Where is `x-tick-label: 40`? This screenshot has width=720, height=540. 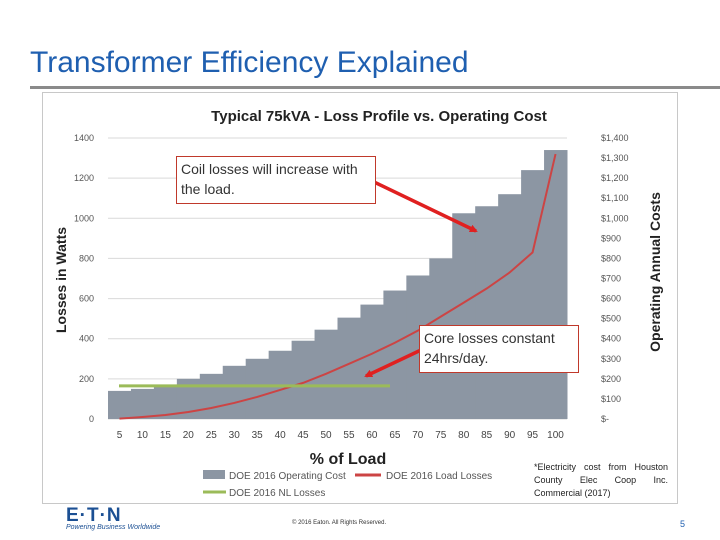 x-tick-label: 40 is located at coordinates (281, 435).